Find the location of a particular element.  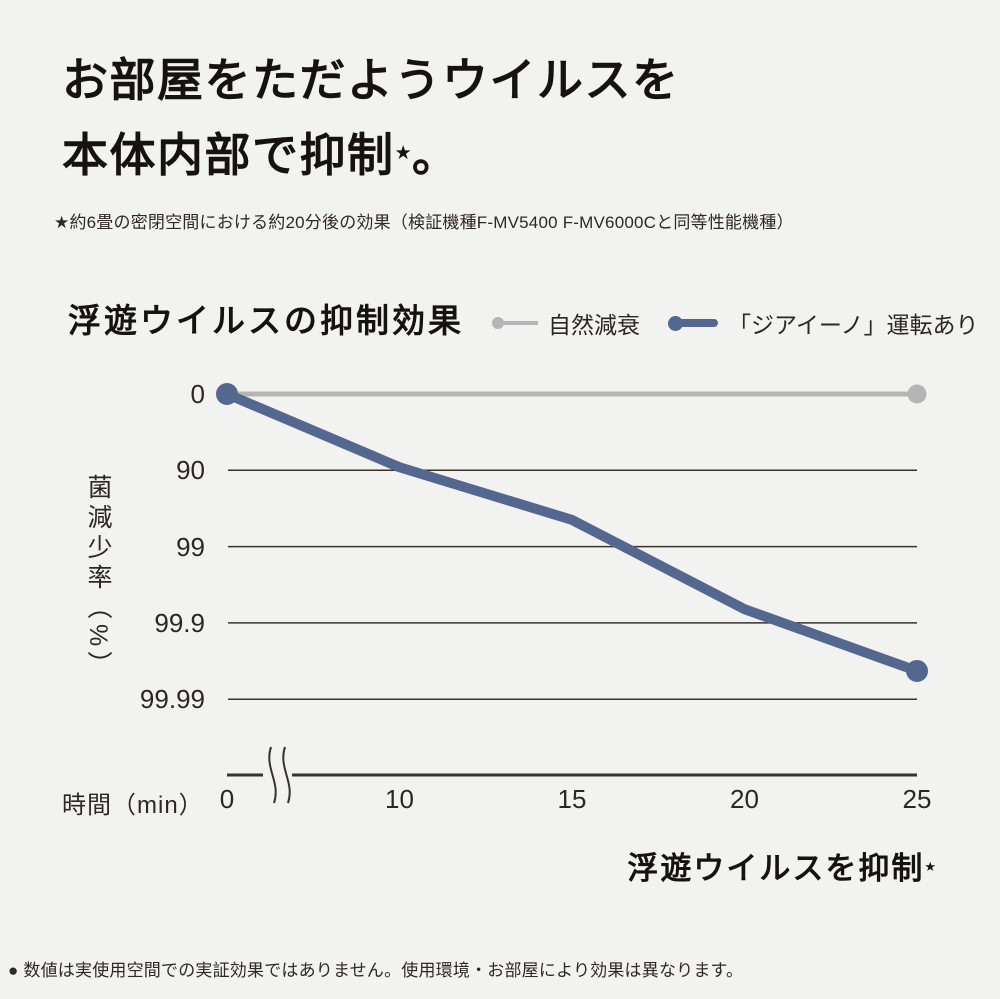

chart-callout-text: 浮遊ウイルスを抑制 is located at coordinates (776, 868).